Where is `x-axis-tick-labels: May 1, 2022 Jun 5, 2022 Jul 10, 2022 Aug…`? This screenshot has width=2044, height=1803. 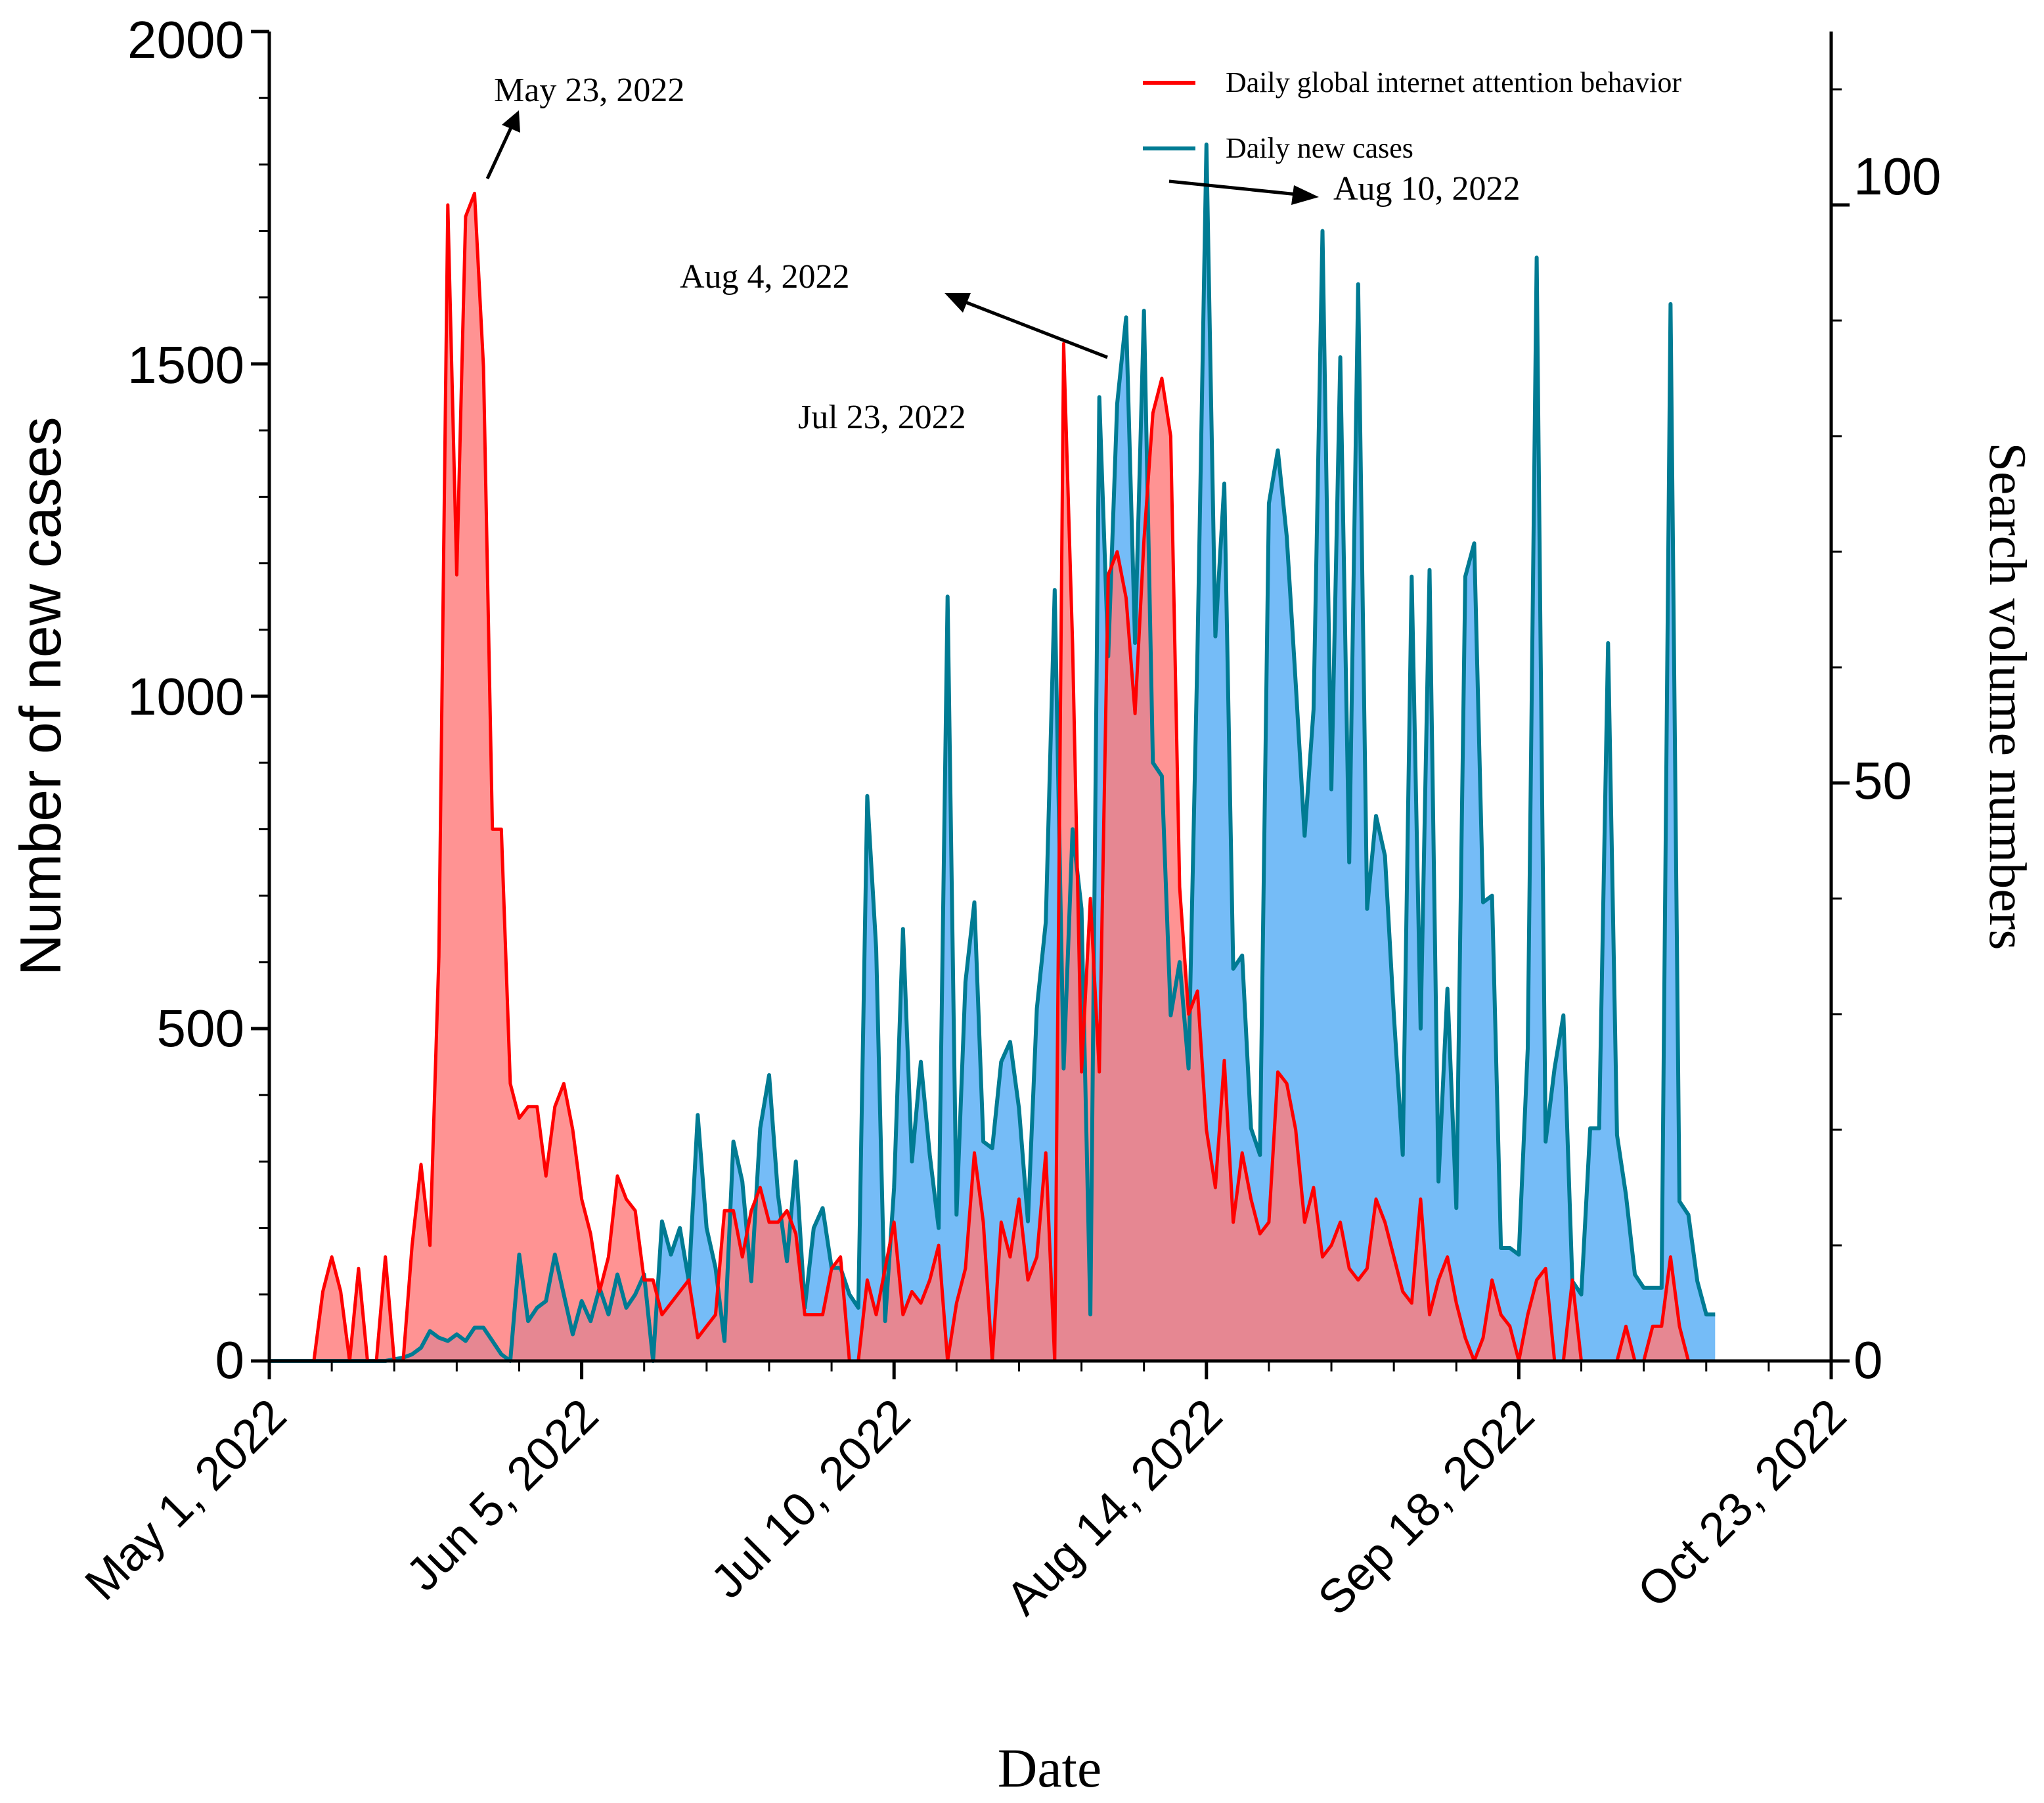
x-axis-tick-labels: May 1, 2022 Jun 5, 2022 Jul 10, 2022 Aug… is located at coordinates (966, 1507).